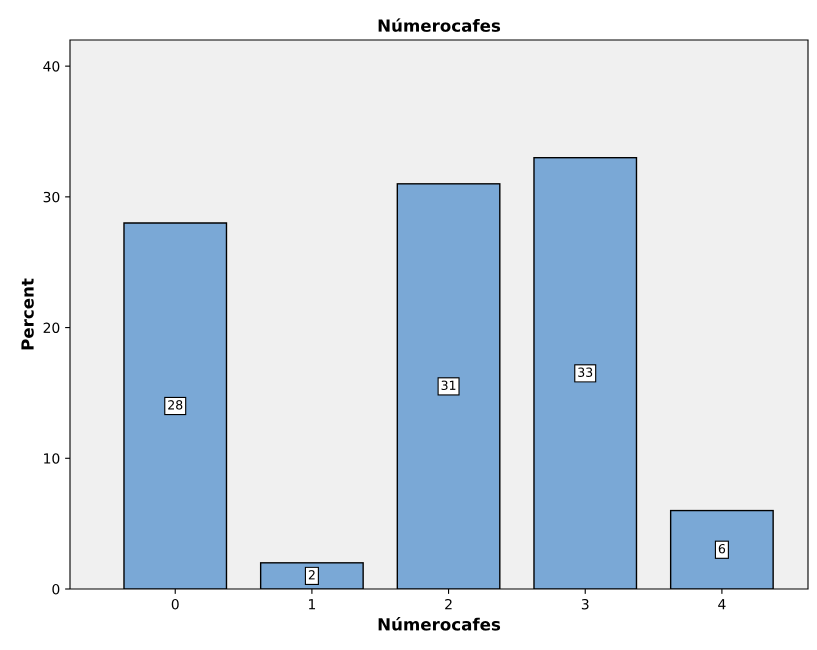 The image size is (817, 650). I want to click on x-axis-title: Númerocafes, so click(439, 624).